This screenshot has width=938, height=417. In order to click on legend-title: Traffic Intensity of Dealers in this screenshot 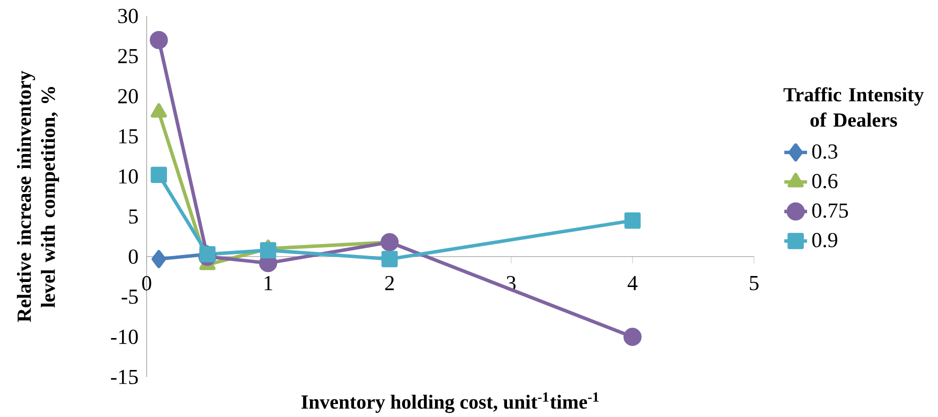, I will do `click(854, 107)`.